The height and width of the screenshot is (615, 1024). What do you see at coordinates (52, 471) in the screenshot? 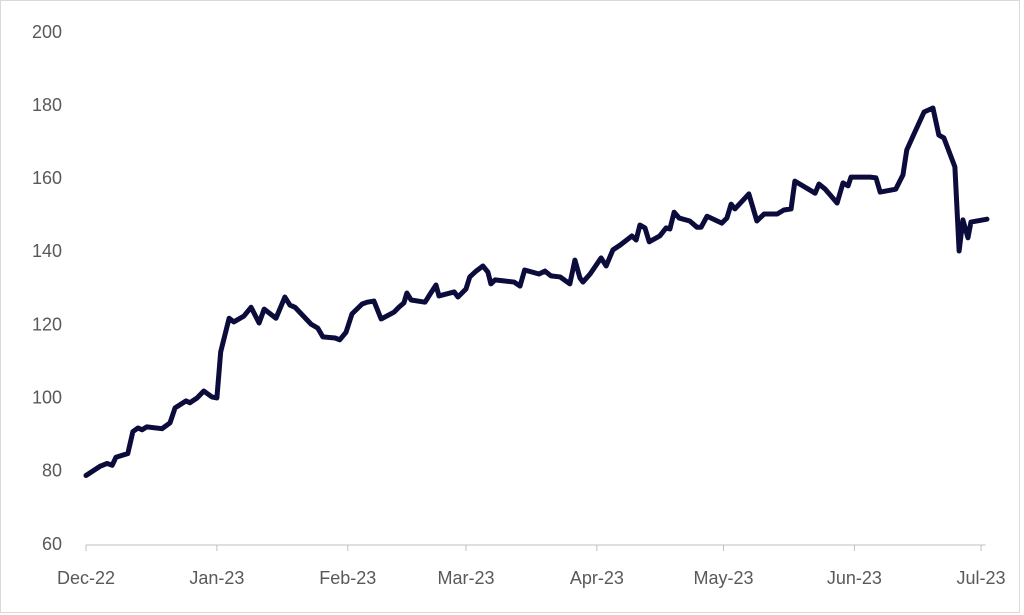
I see `y-tick-label: 80` at bounding box center [52, 471].